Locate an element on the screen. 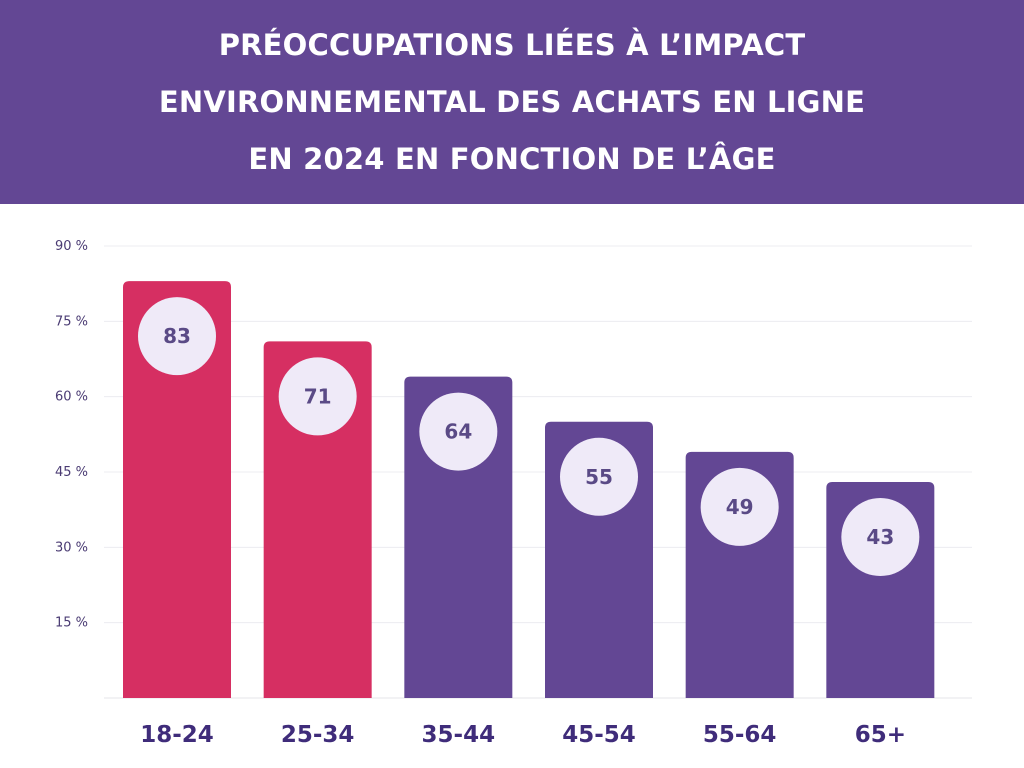 Image resolution: width=1024 pixels, height=768 pixels. y-tick-label: 90 % is located at coordinates (71, 246).